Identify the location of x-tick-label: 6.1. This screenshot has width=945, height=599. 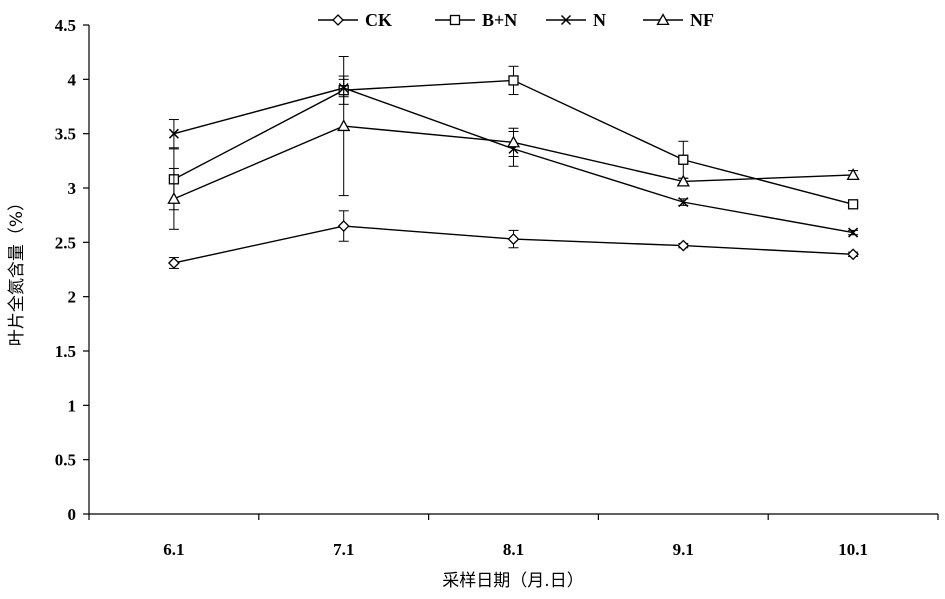
(173, 549).